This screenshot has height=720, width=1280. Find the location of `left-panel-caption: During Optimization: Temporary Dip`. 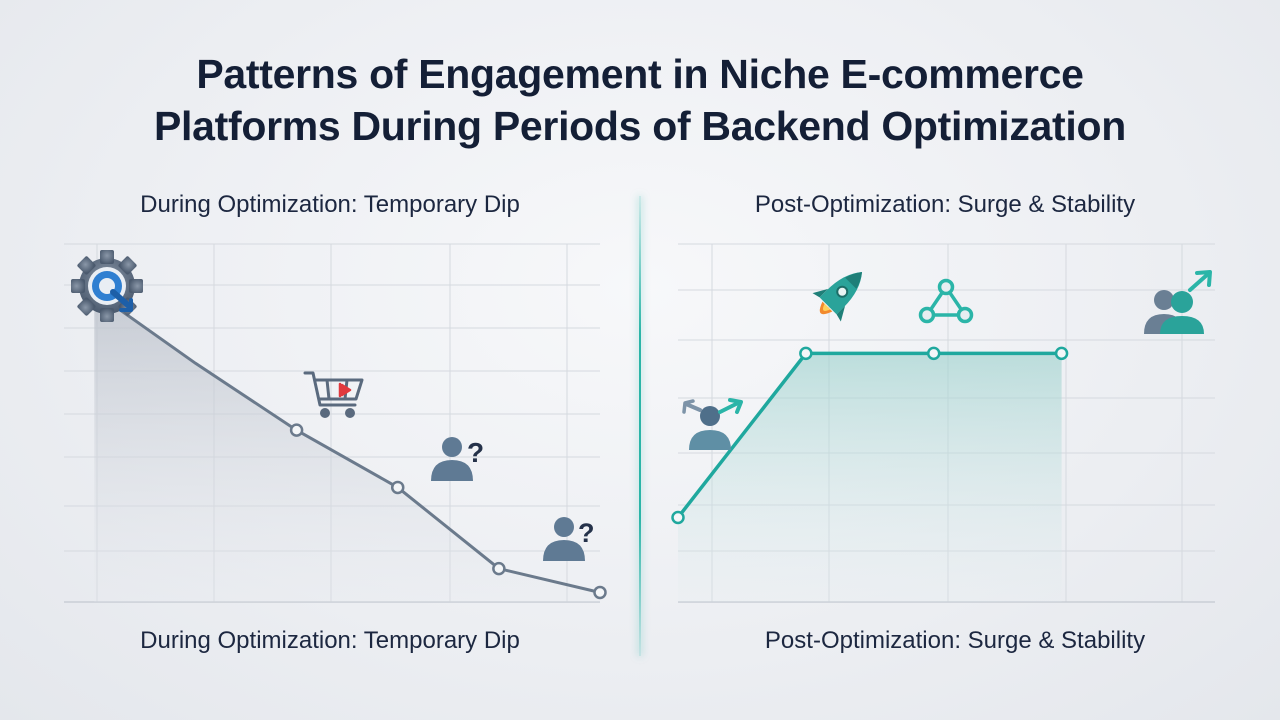

left-panel-caption: During Optimization: Temporary Dip is located at coordinates (330, 640).